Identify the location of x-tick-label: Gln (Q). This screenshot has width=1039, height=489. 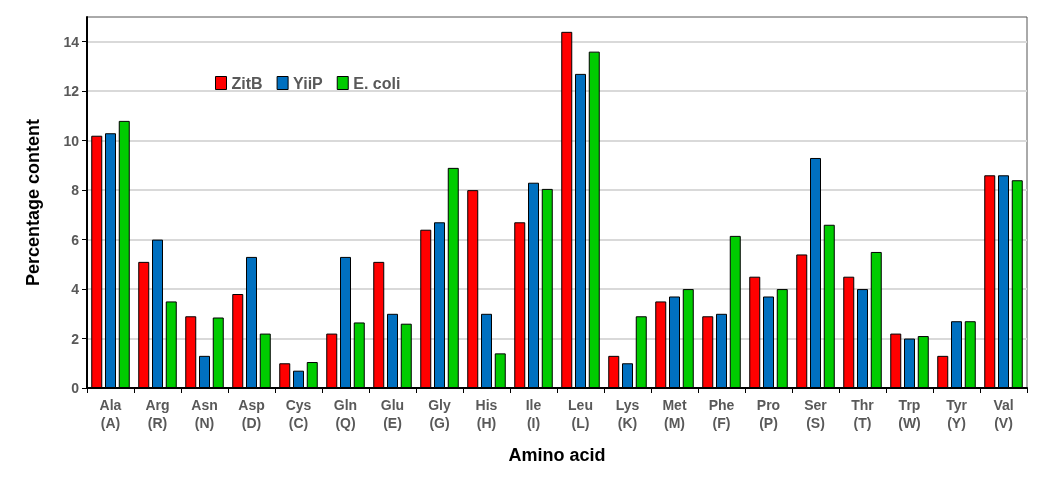
(345, 414).